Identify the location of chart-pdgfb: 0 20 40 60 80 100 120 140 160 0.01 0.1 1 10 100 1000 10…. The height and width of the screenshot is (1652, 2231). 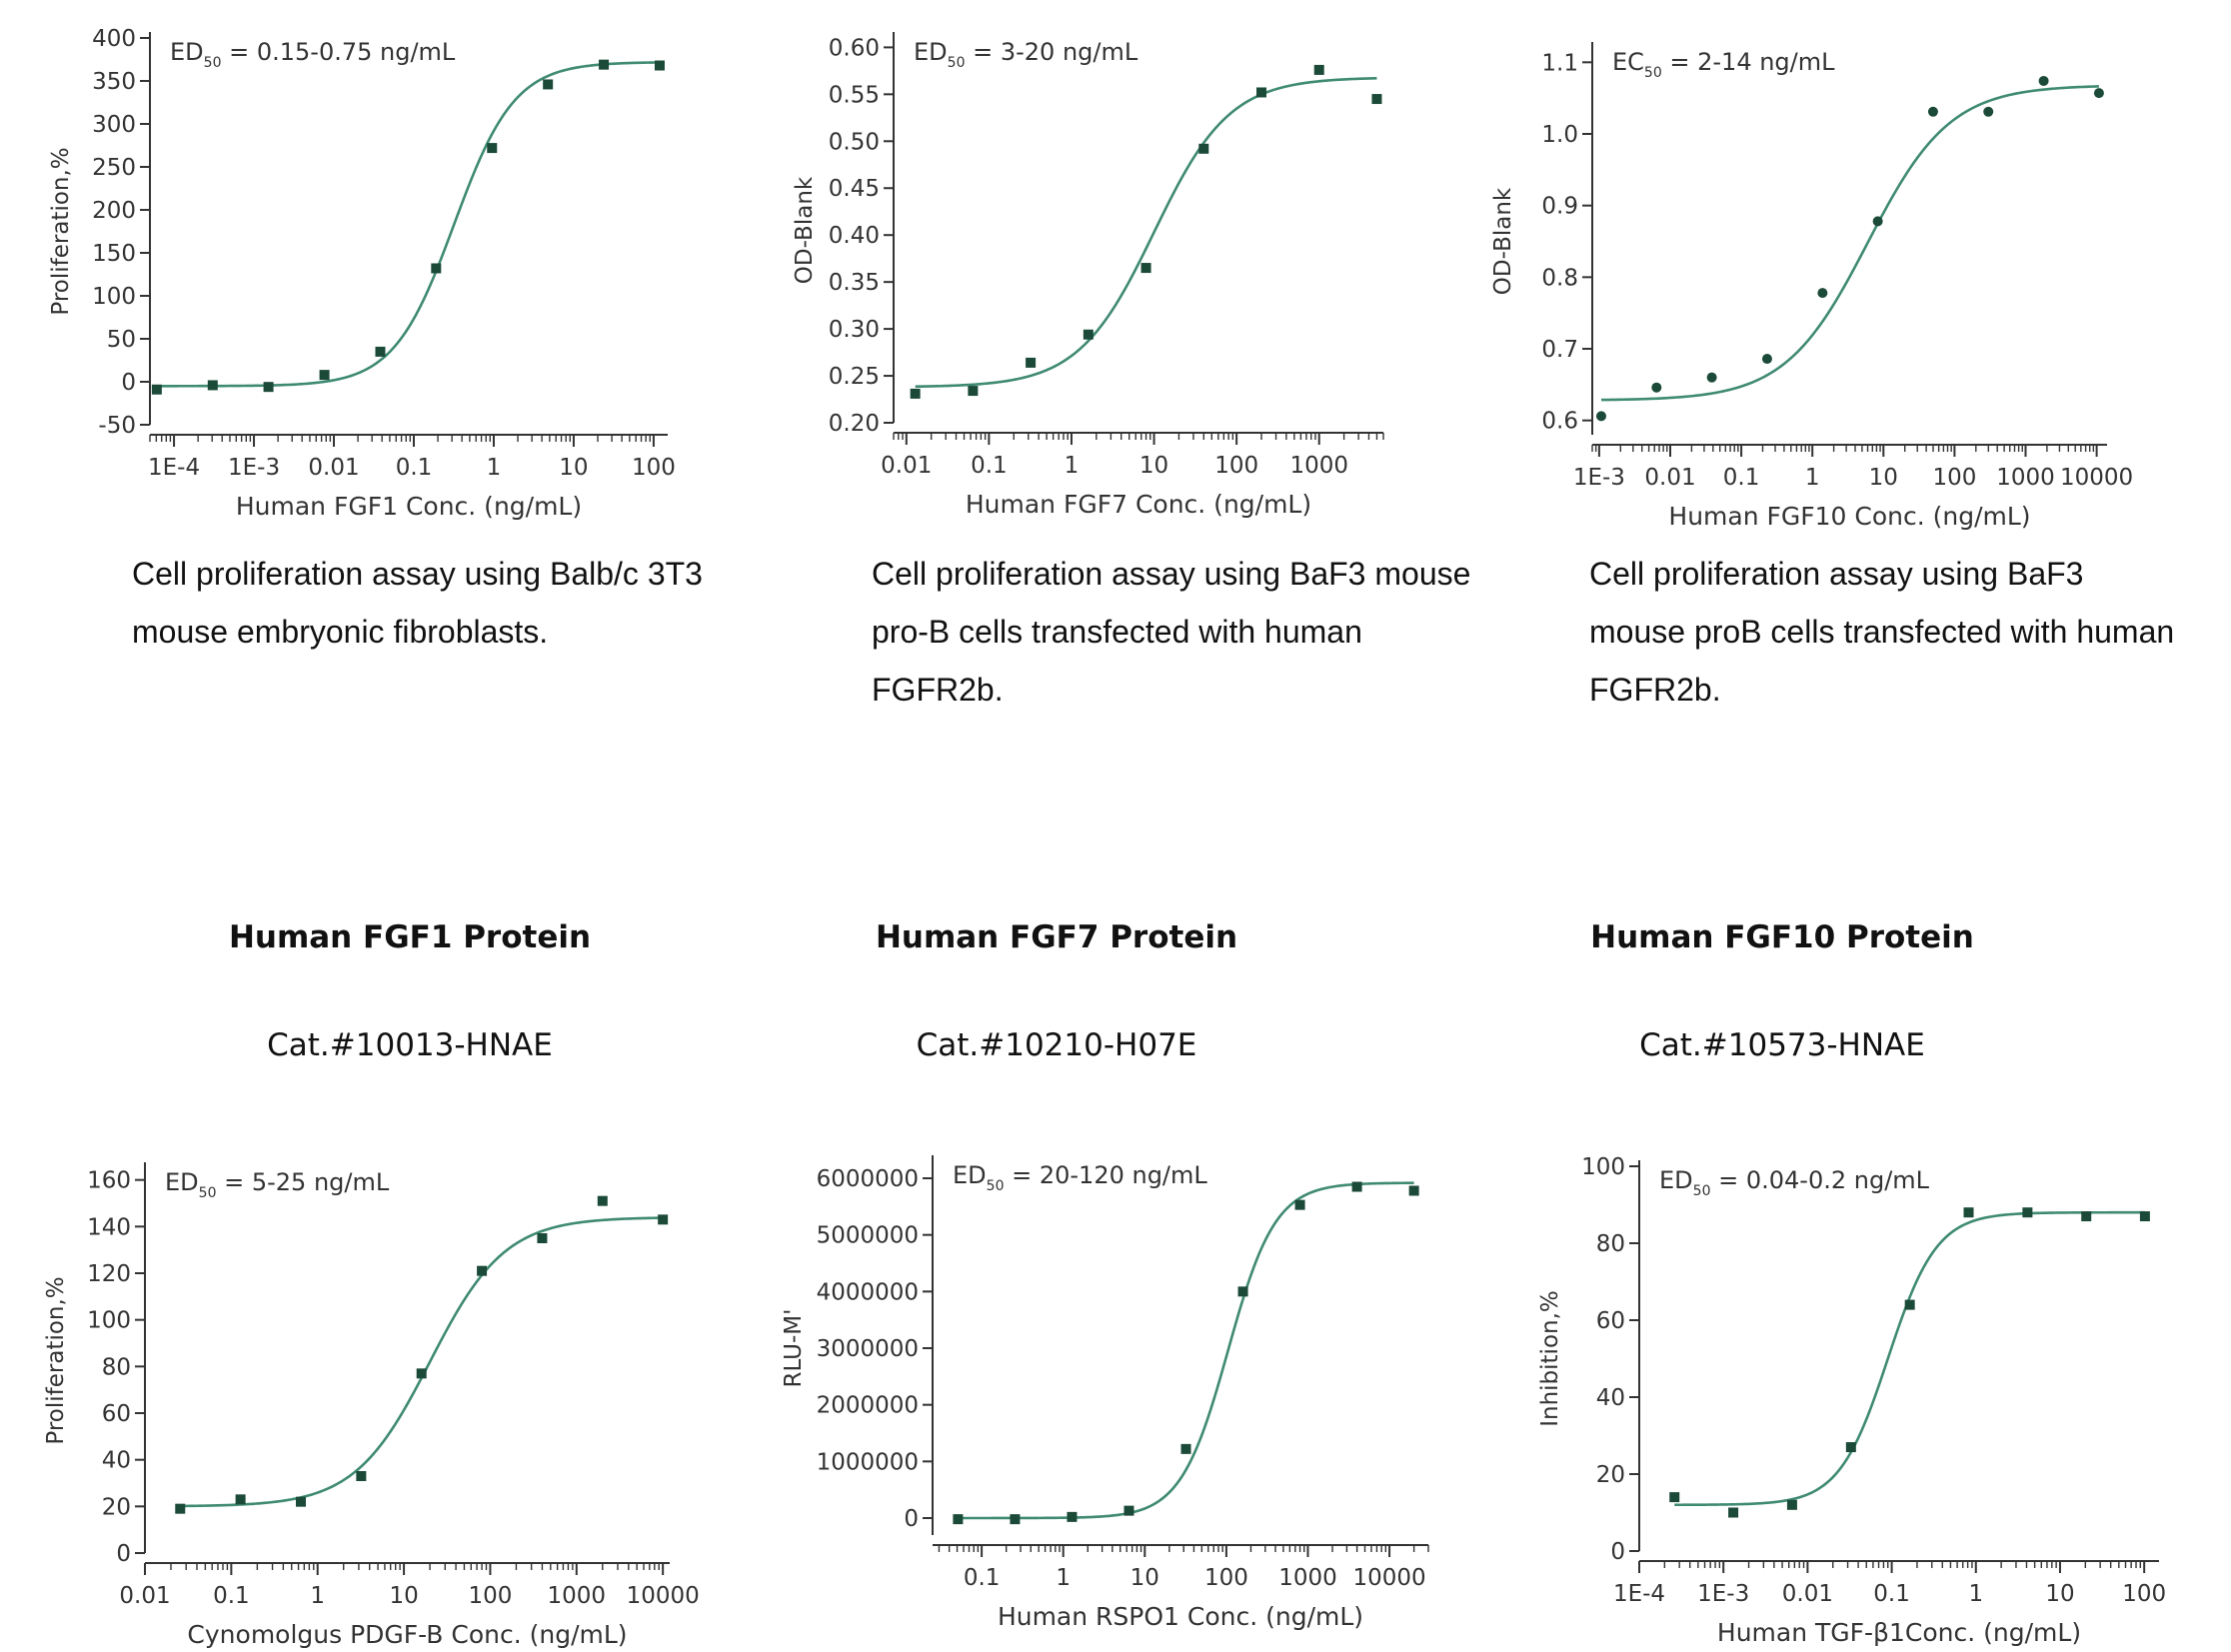
(371, 1405).